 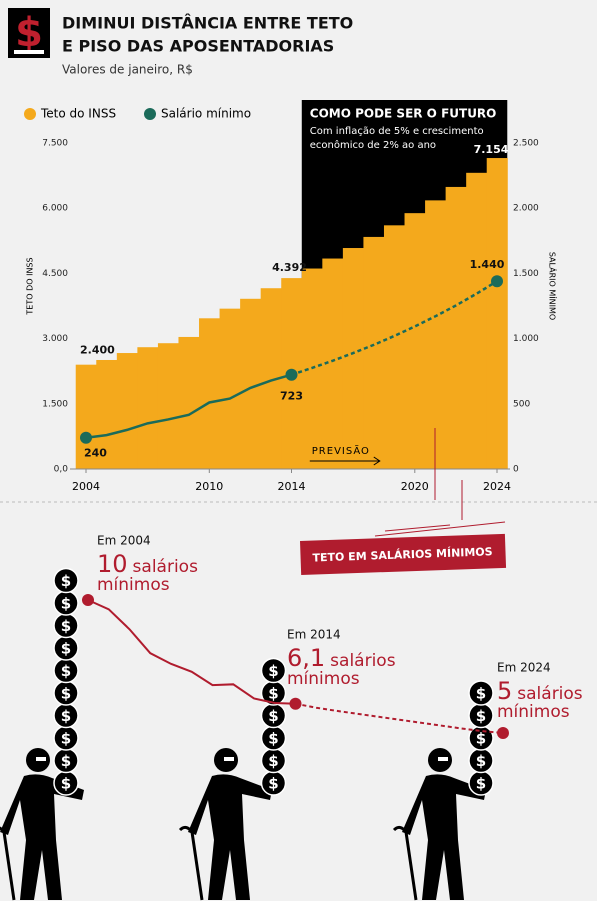 I want to click on unit-label: salários, so click(x=363, y=661).